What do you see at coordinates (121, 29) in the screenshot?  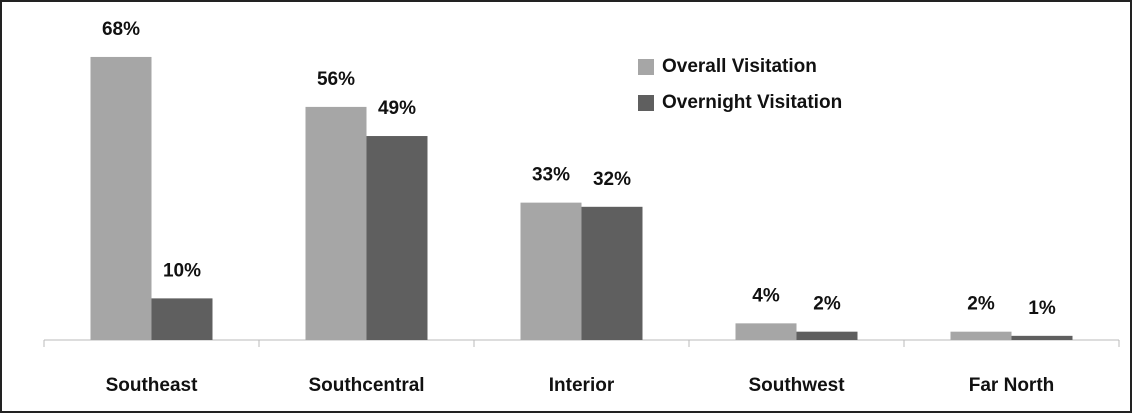 I see `data-label: 68%` at bounding box center [121, 29].